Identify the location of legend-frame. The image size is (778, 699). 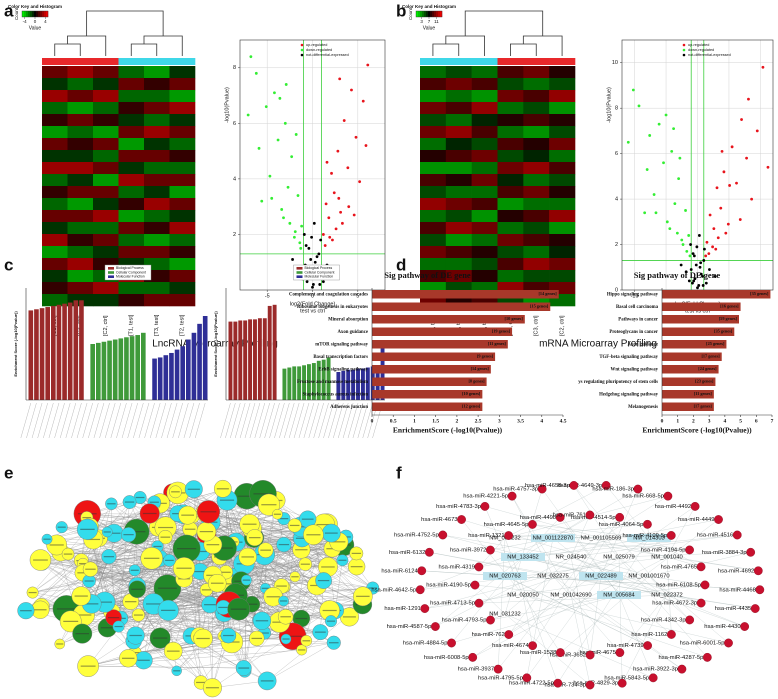
(316, 272).